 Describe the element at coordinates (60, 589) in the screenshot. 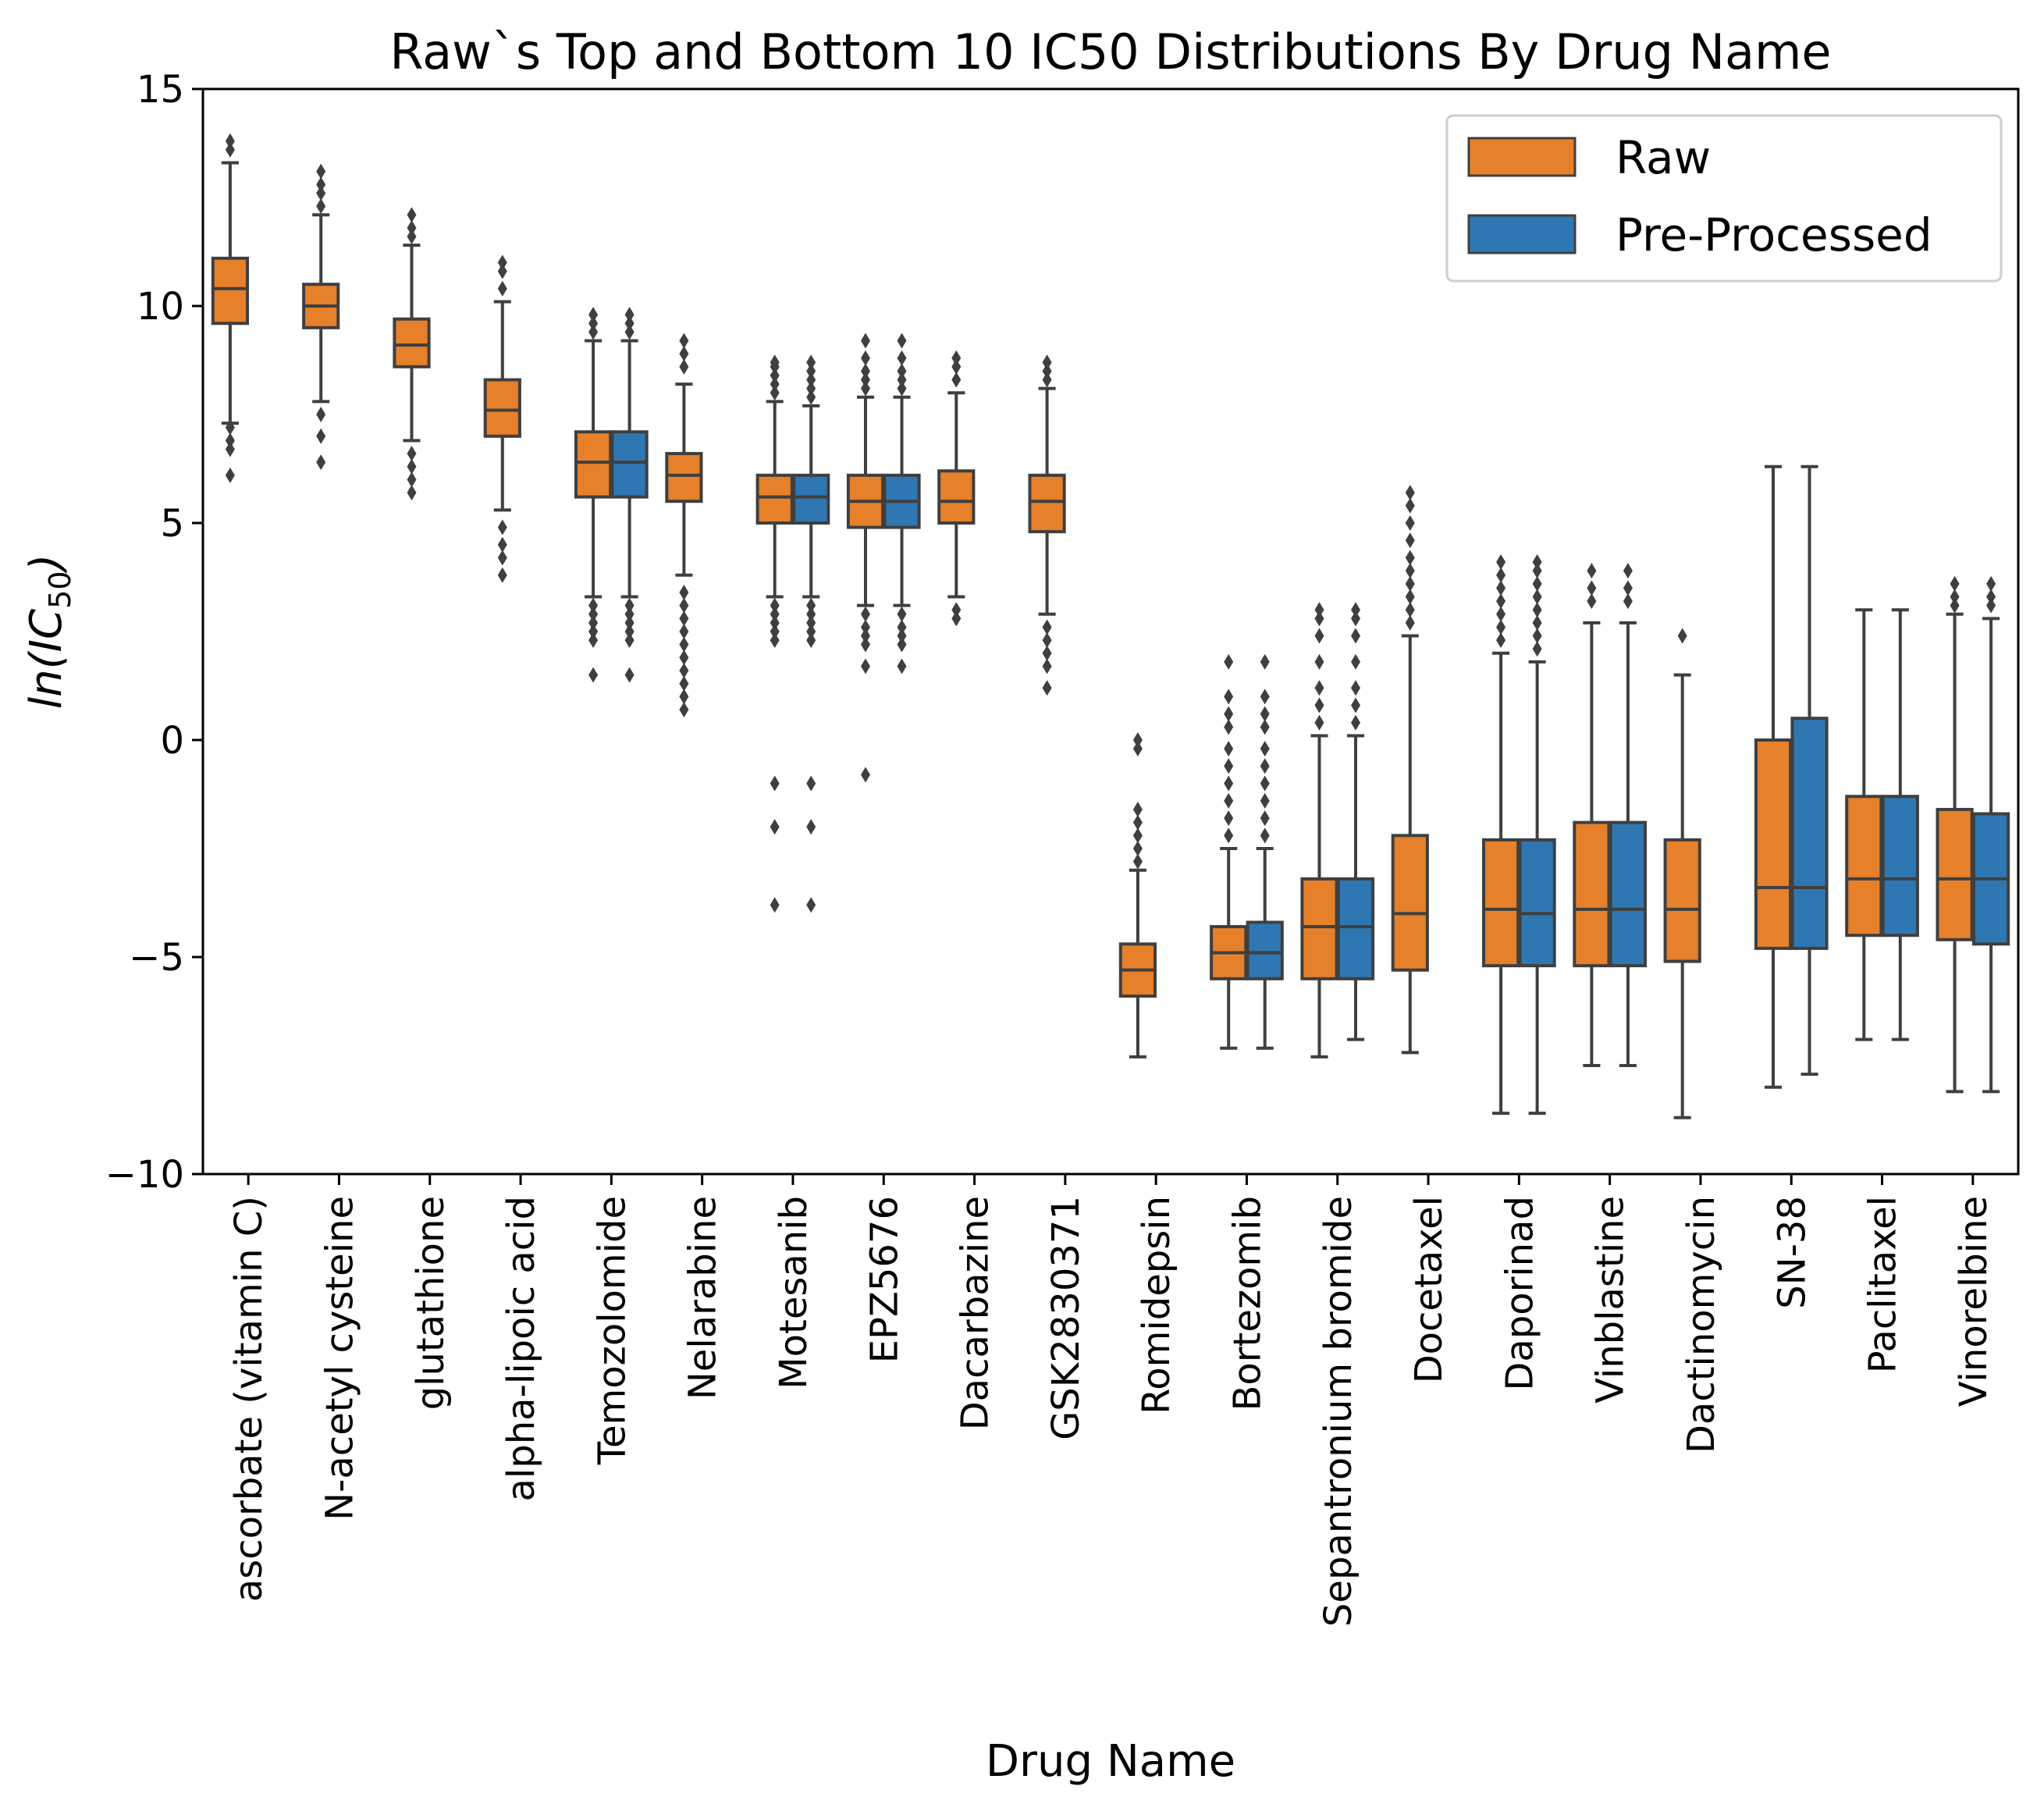

I see `y-axis-label-subscript: 50` at that location.